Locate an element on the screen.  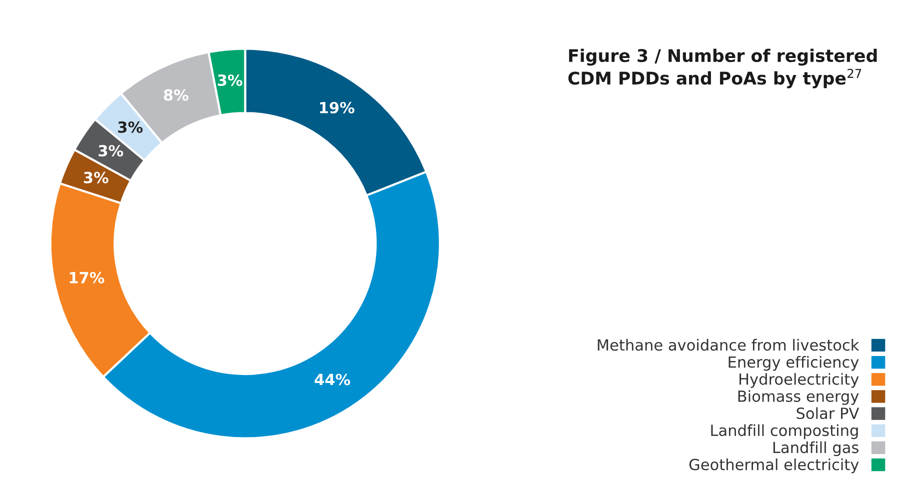
legend-label: Landfill gas is located at coordinates (815, 448).